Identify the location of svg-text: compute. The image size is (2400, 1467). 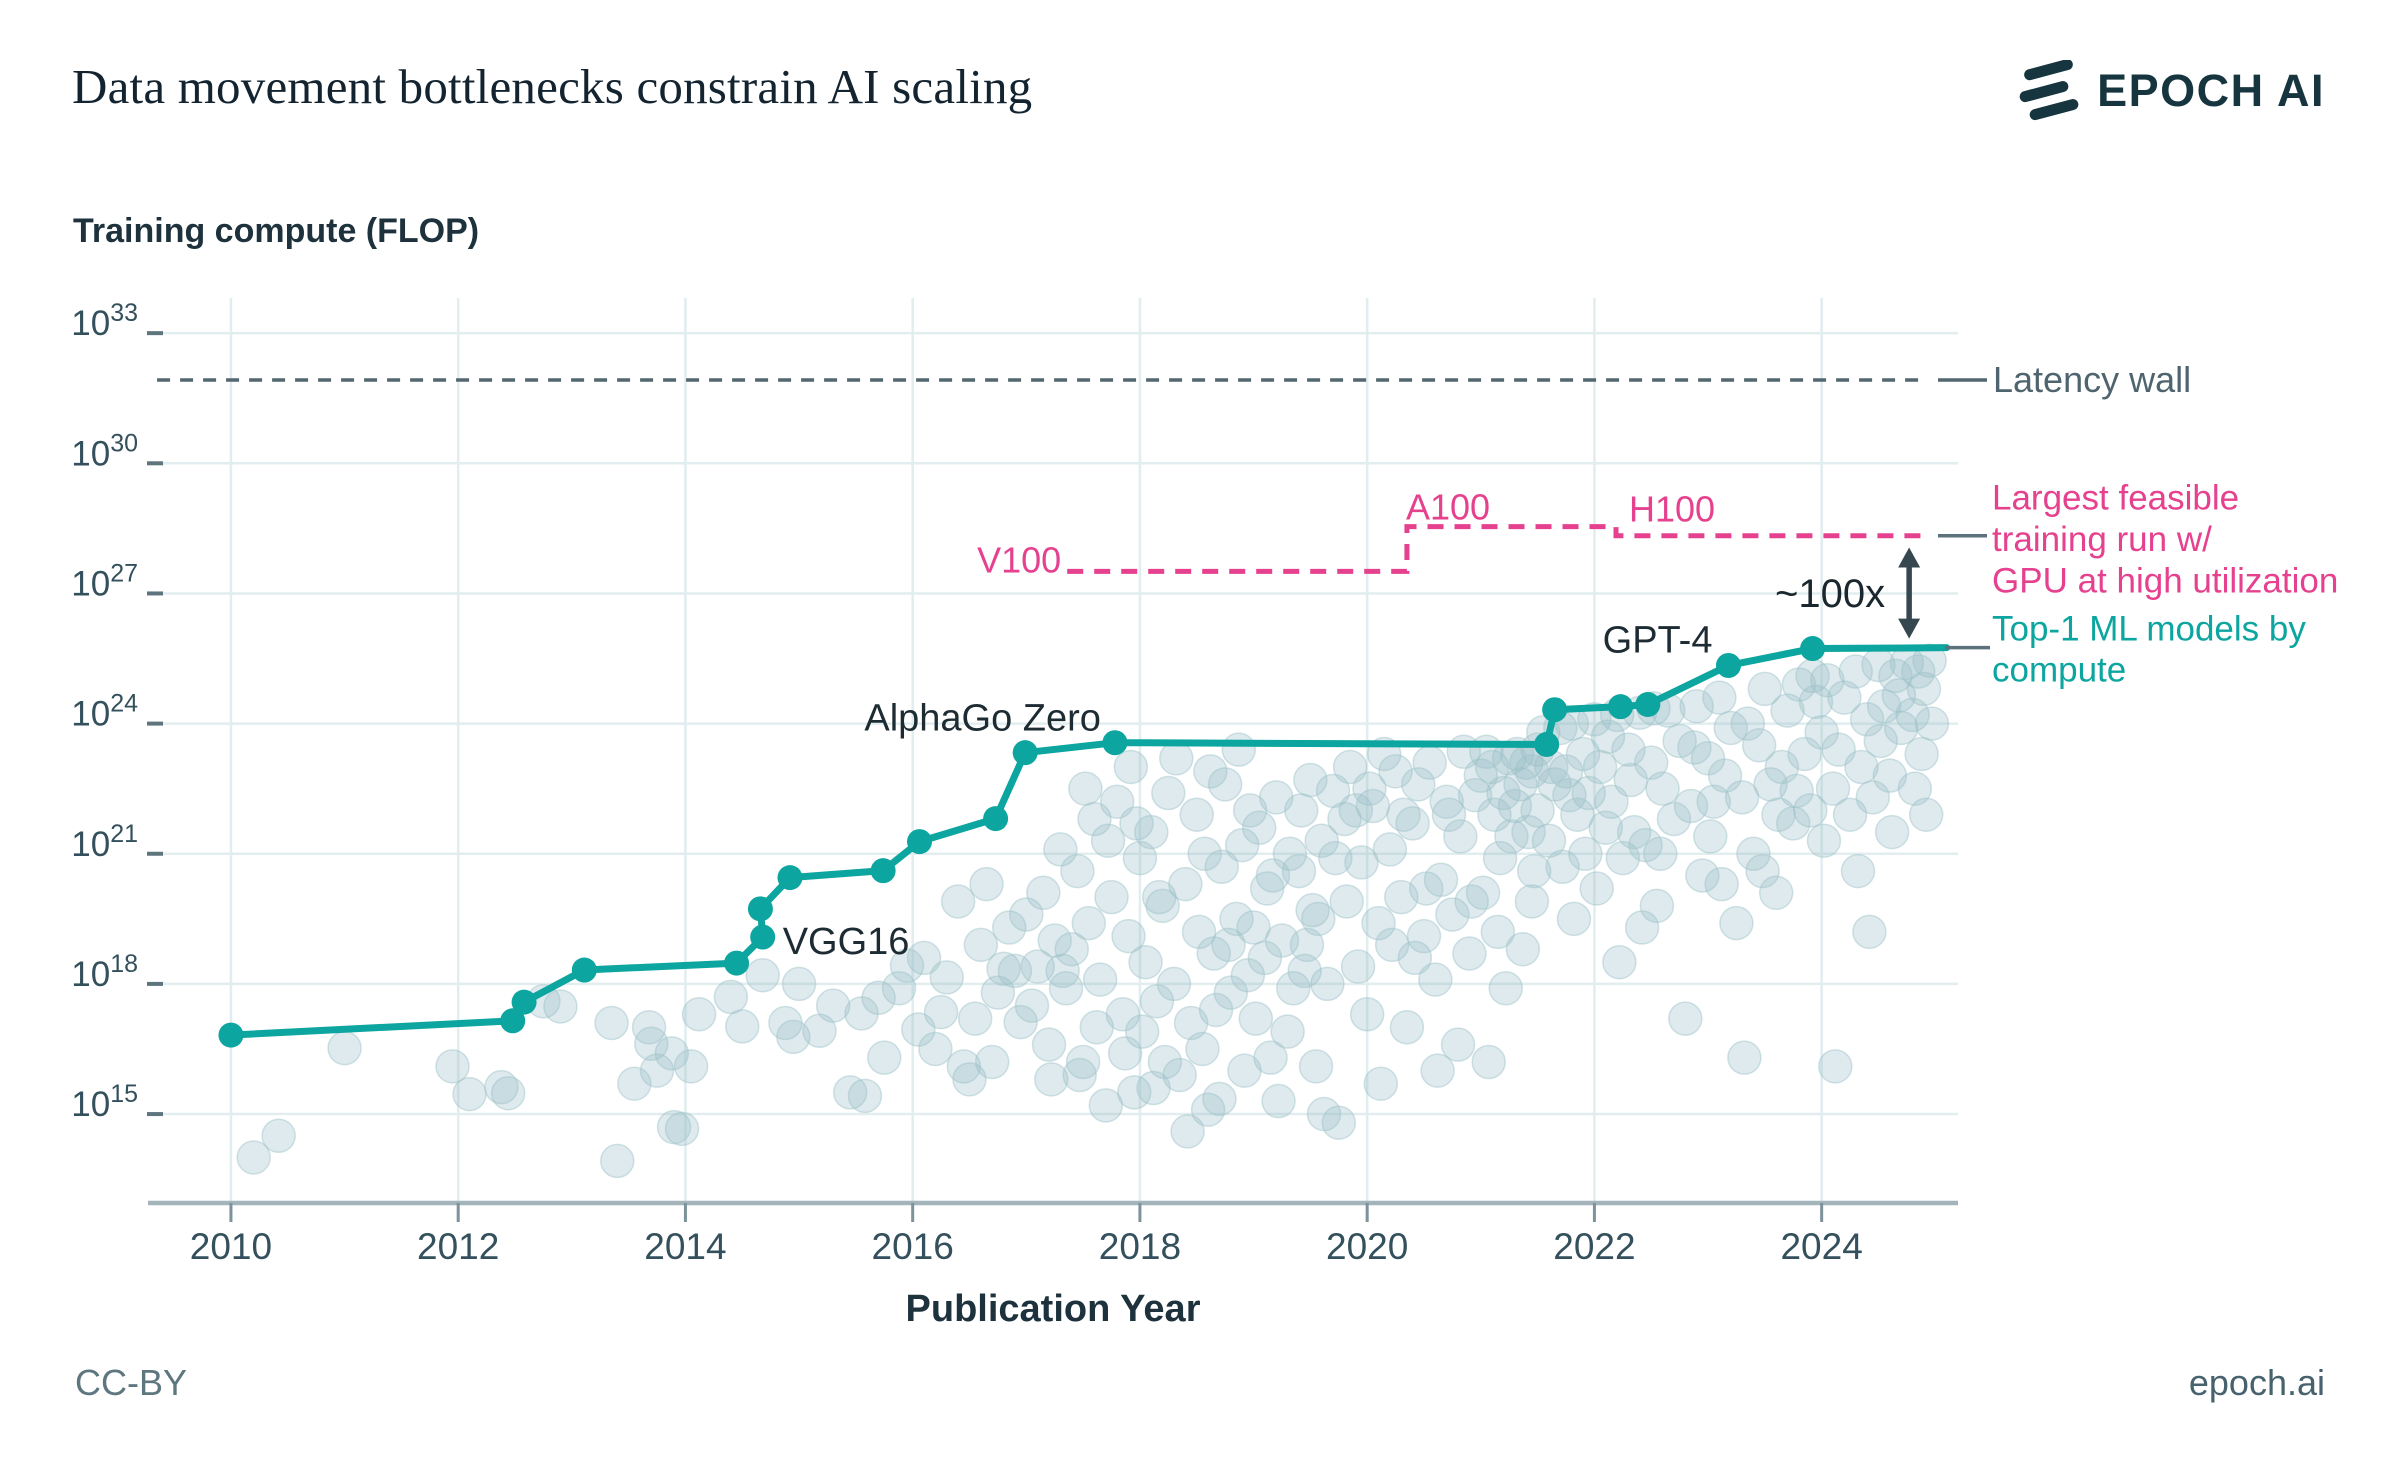
(2059, 670).